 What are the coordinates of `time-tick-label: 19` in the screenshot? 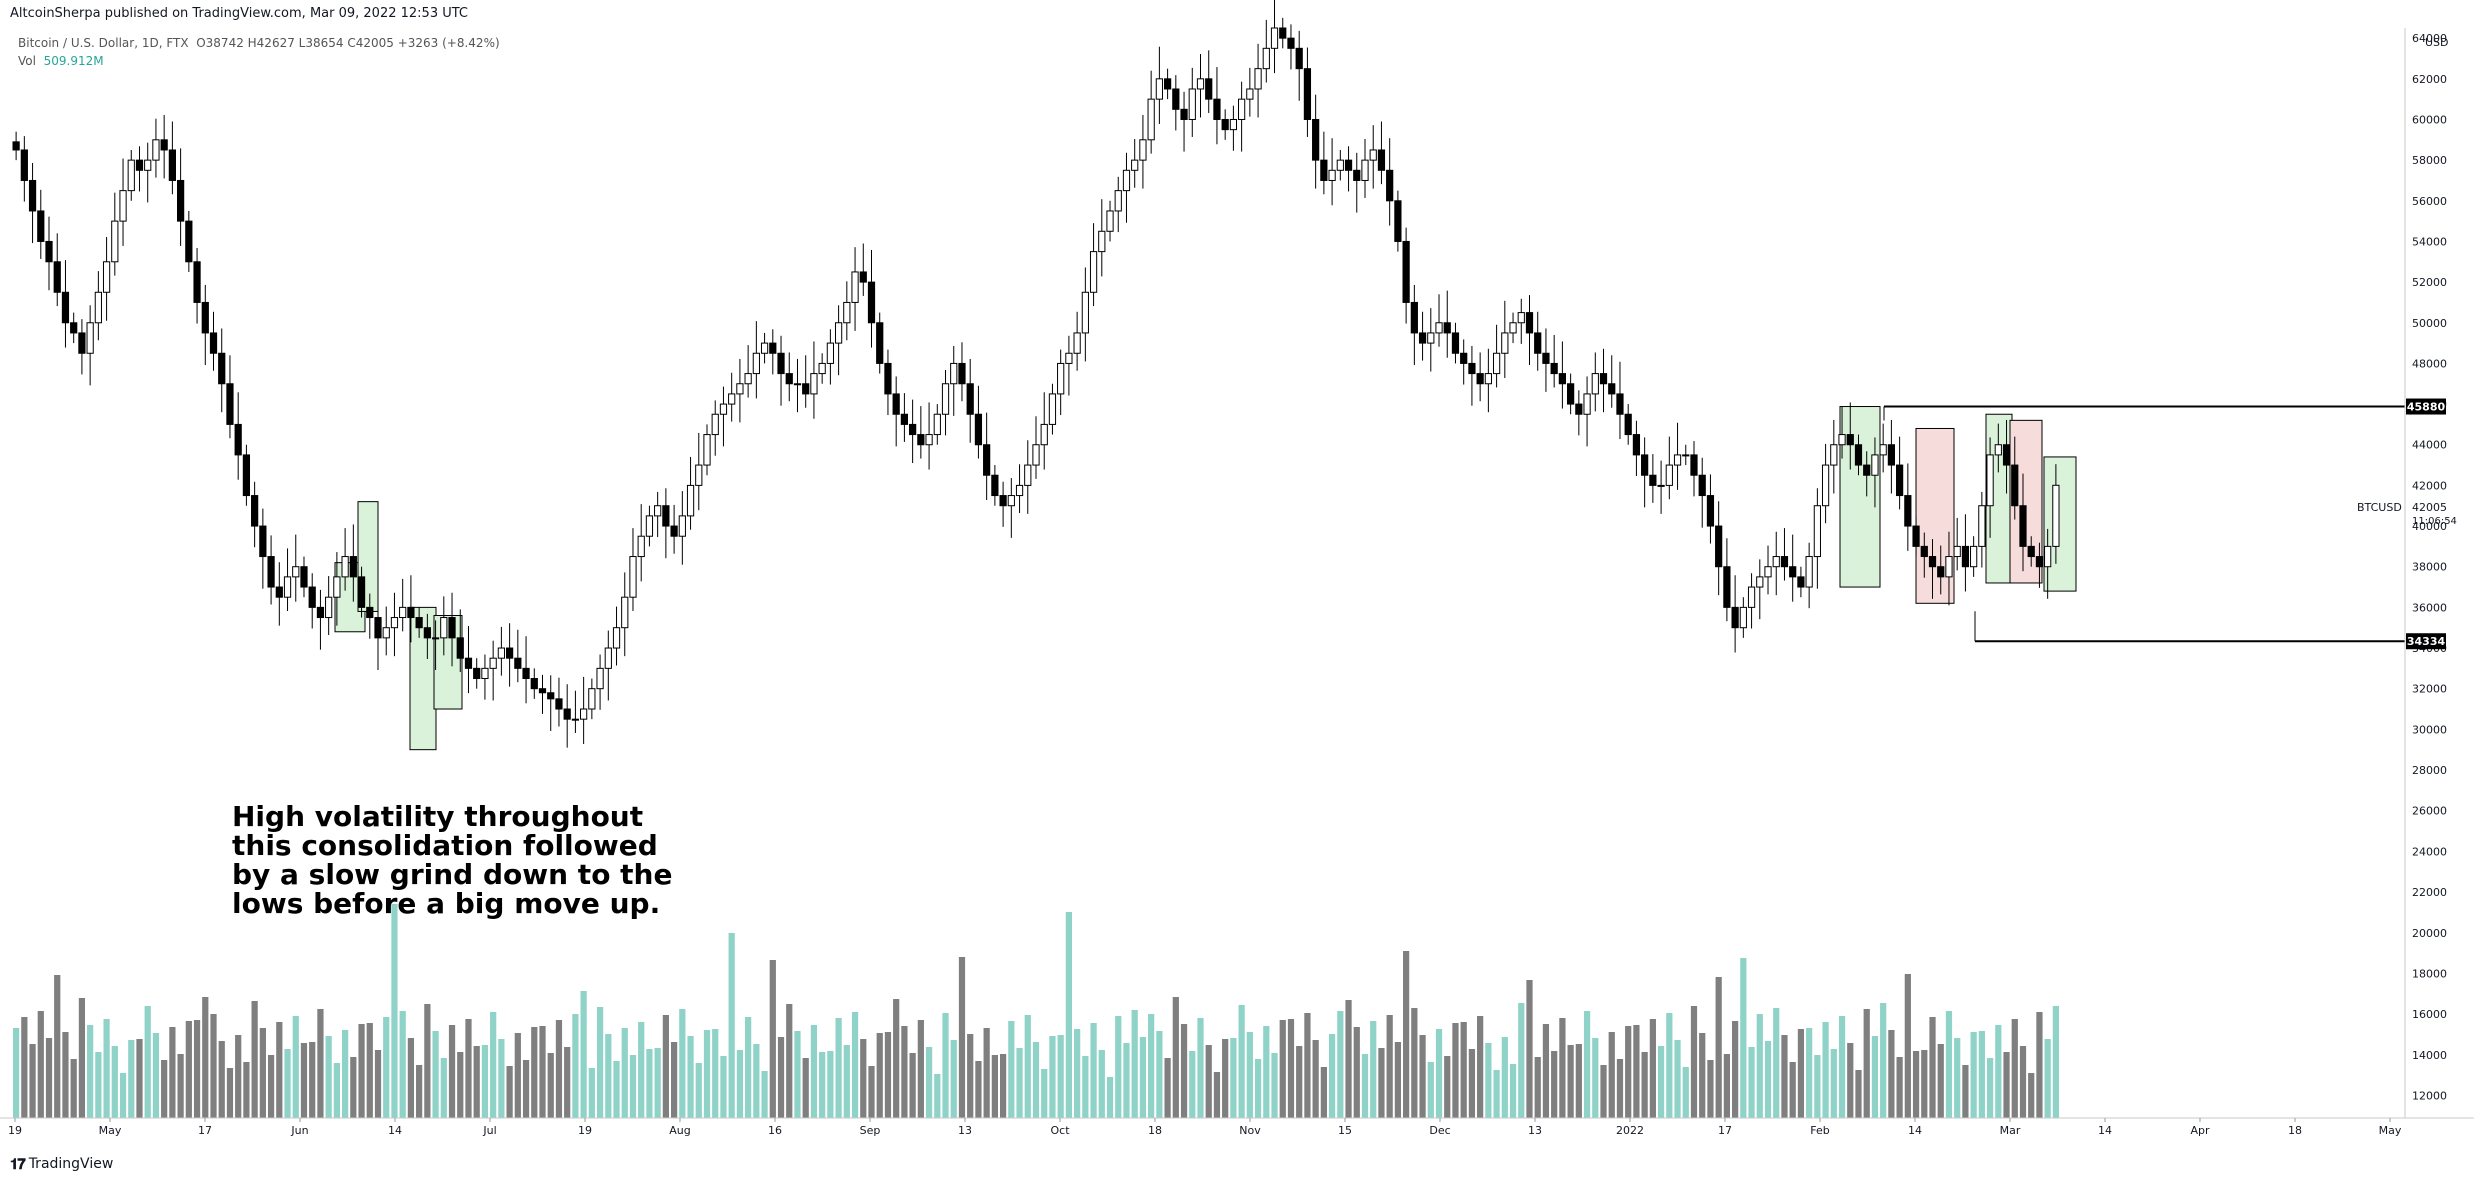 It's located at (15, 1130).